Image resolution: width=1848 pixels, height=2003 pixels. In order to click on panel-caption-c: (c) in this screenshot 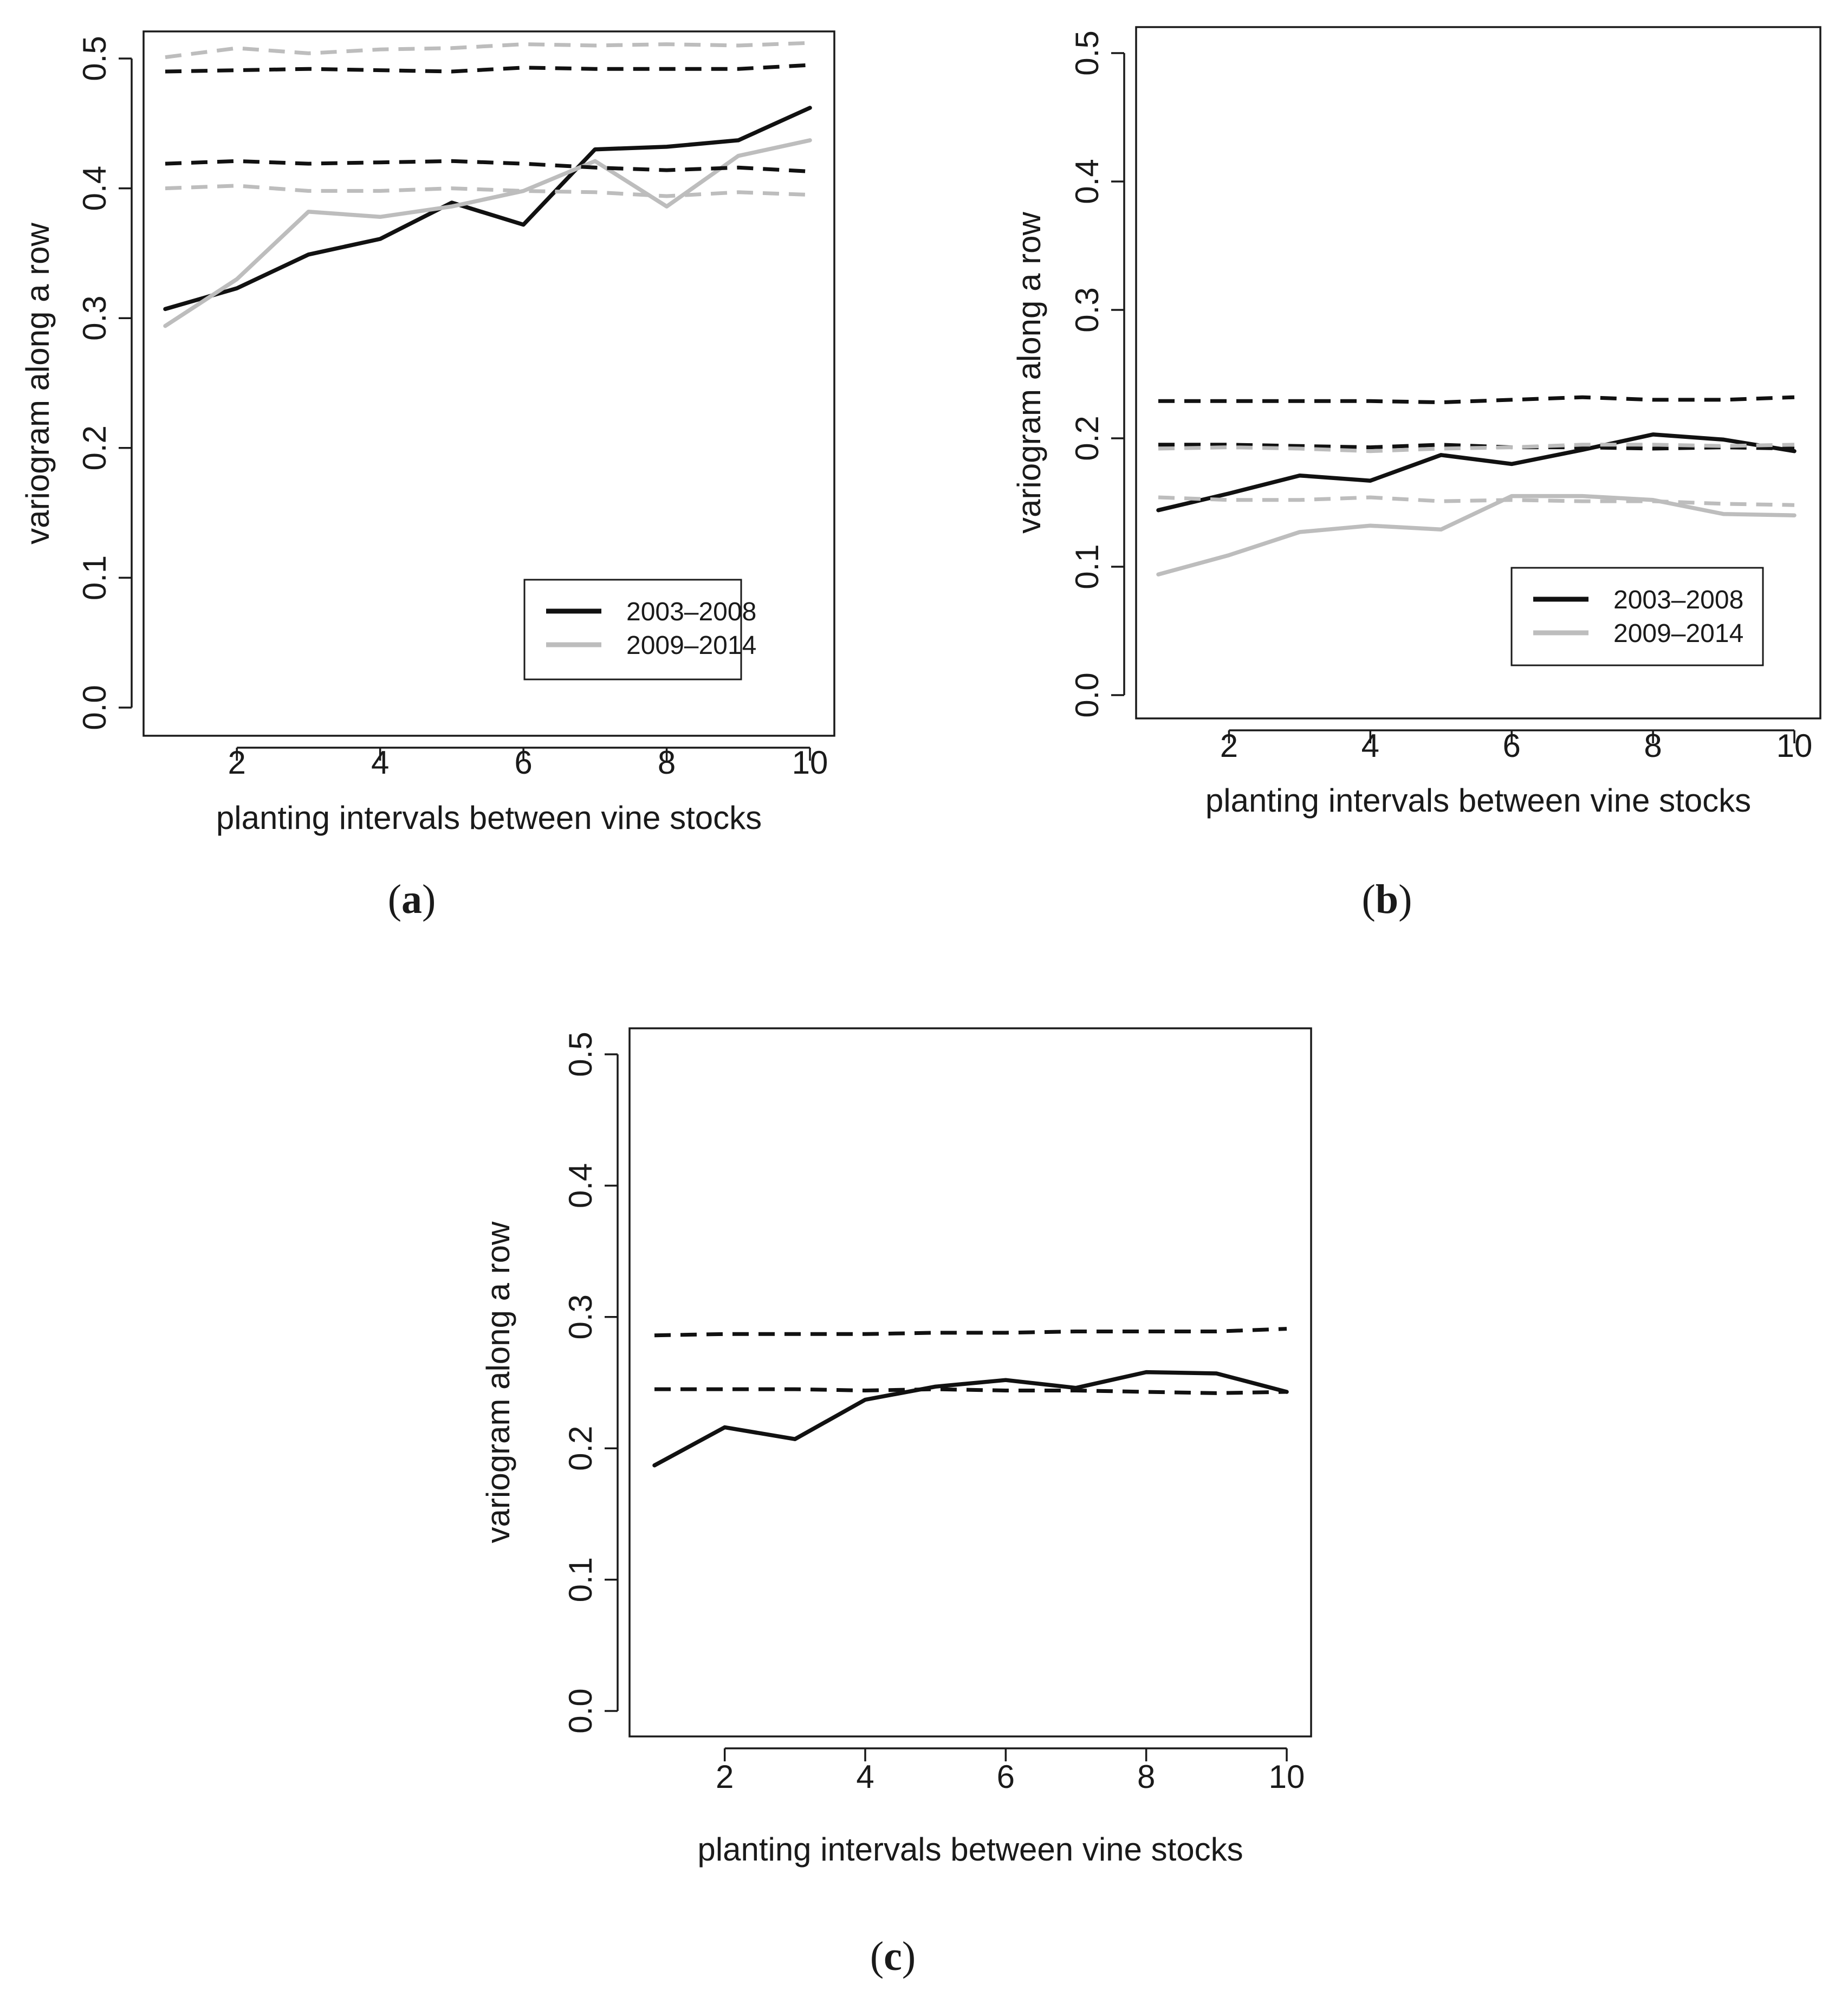, I will do `click(893, 1956)`.